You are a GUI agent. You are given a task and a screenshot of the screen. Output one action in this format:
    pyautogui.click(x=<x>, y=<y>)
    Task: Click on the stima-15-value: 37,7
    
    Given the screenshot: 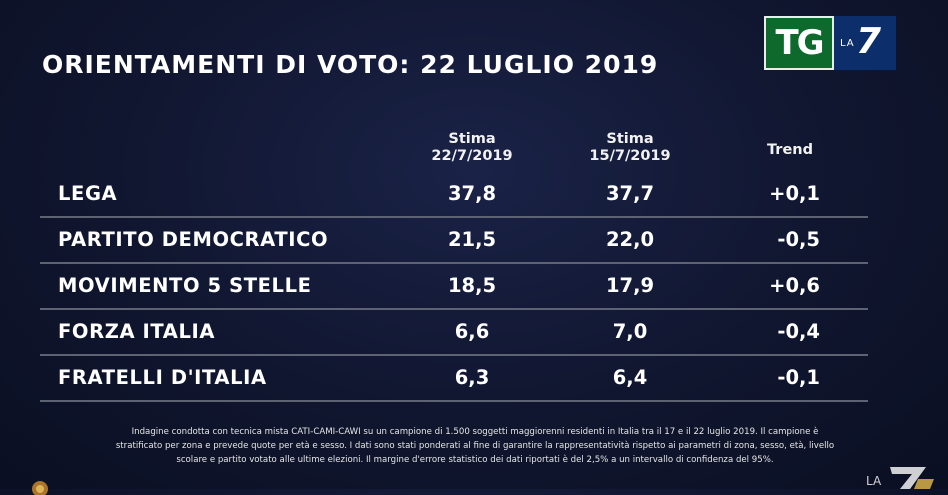 What is the action you would take?
    pyautogui.click(x=630, y=193)
    